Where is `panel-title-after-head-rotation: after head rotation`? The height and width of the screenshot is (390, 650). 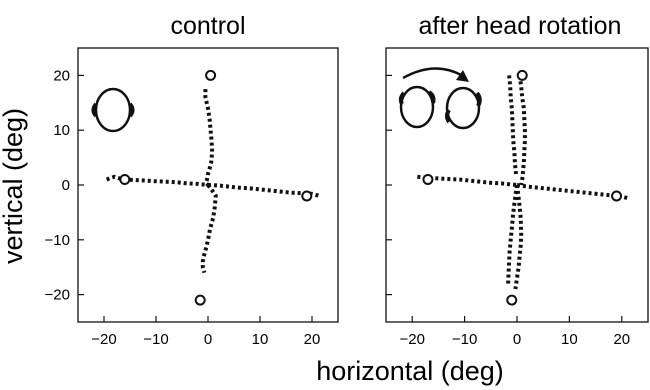
panel-title-after-head-rotation: after head rotation is located at coordinates (520, 26).